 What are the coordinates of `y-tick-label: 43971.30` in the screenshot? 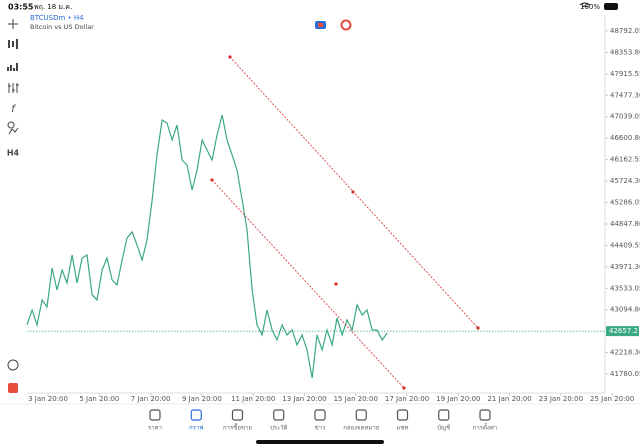 It's located at (625, 267).